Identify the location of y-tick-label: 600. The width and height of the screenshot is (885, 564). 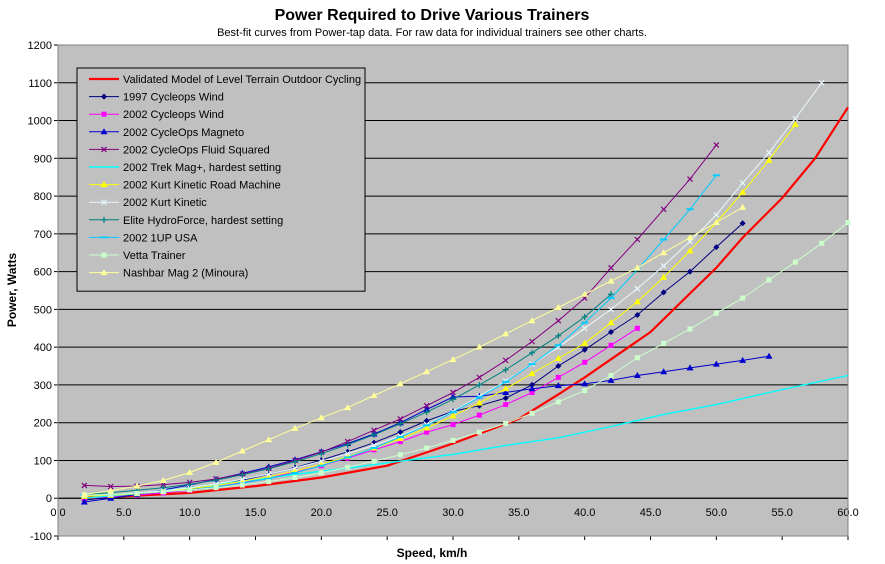
(43, 273).